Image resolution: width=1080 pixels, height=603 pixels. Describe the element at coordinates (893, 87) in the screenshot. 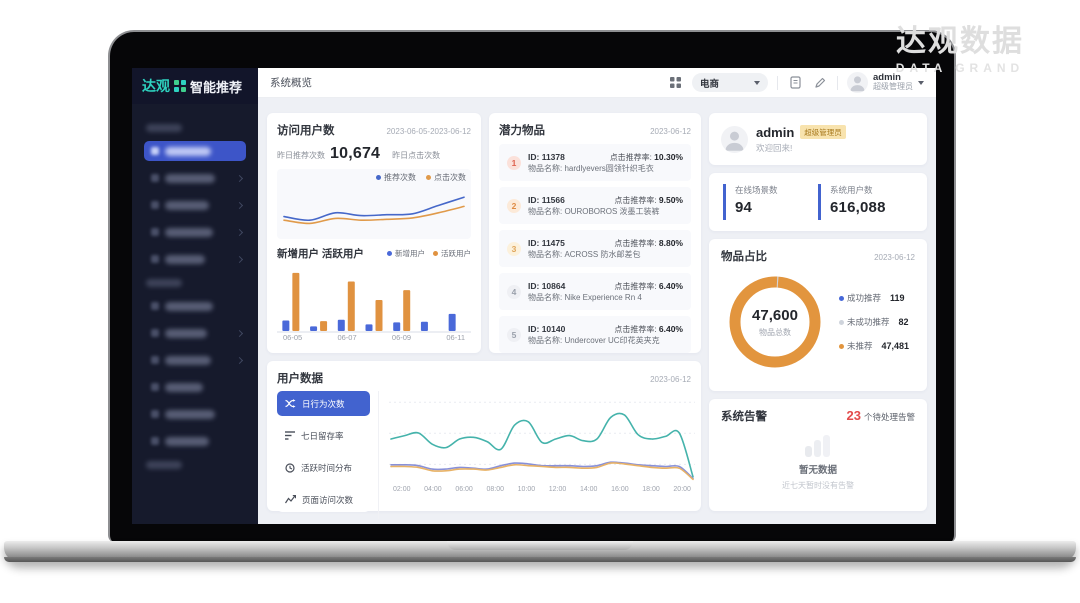

I see `user-role: 超级管理员` at that location.